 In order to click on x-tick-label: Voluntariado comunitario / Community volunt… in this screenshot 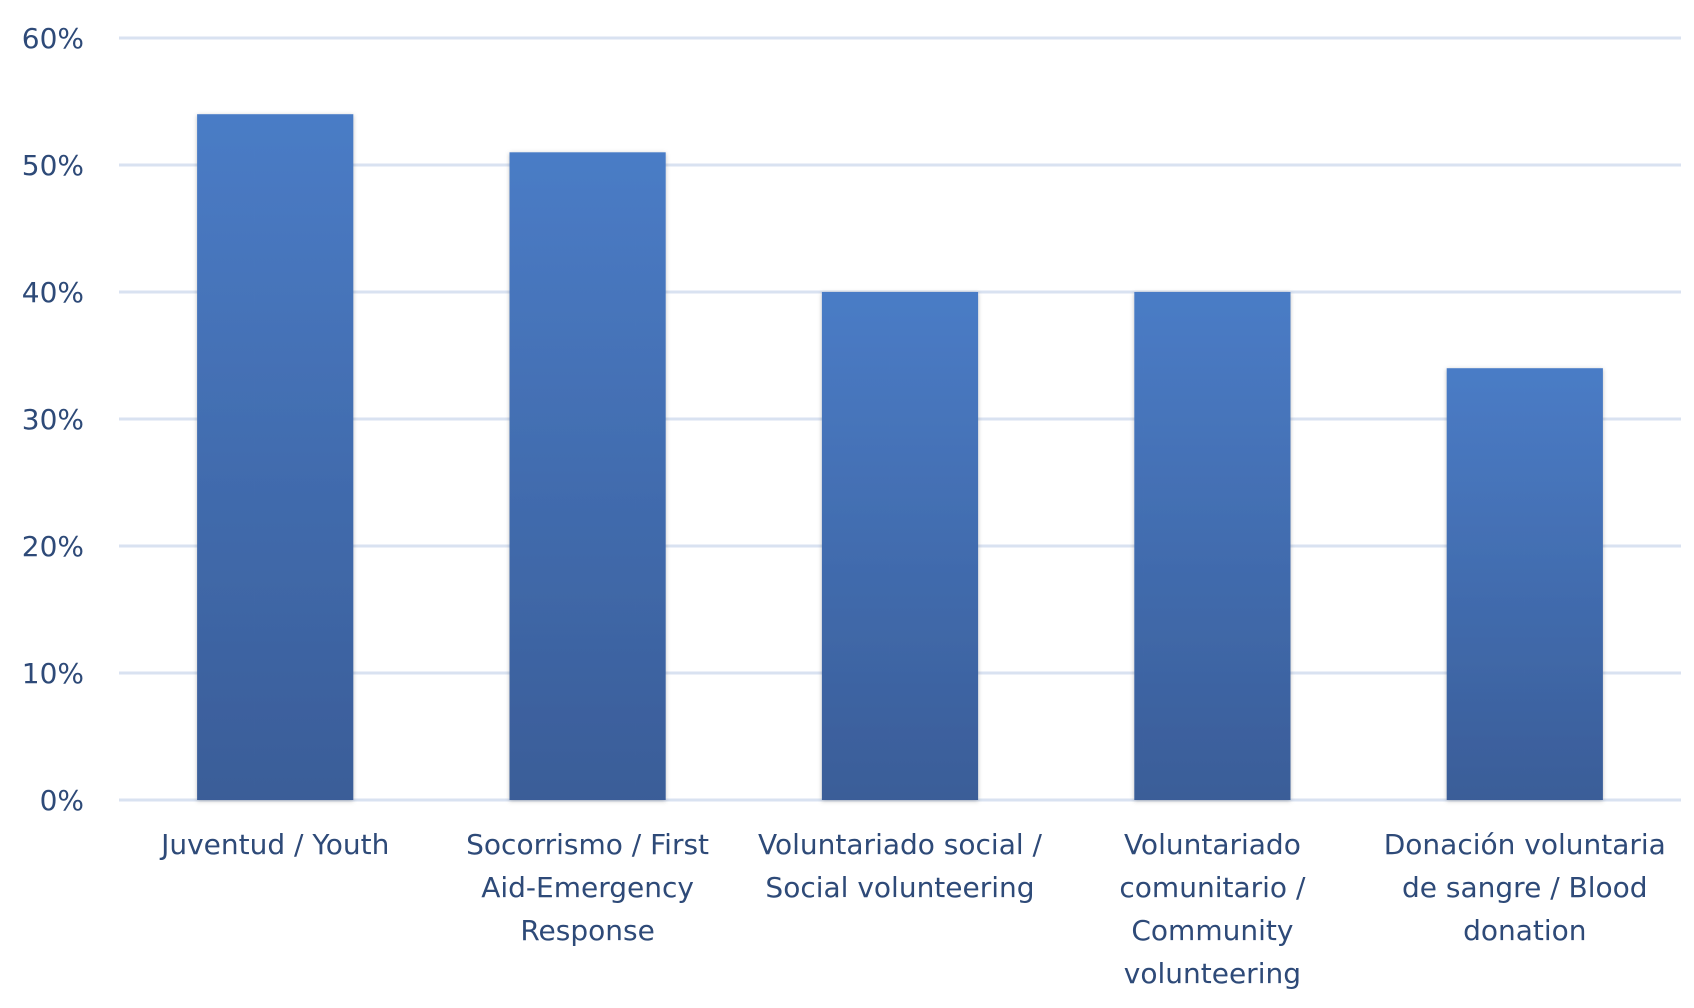, I will do `click(1212, 909)`.